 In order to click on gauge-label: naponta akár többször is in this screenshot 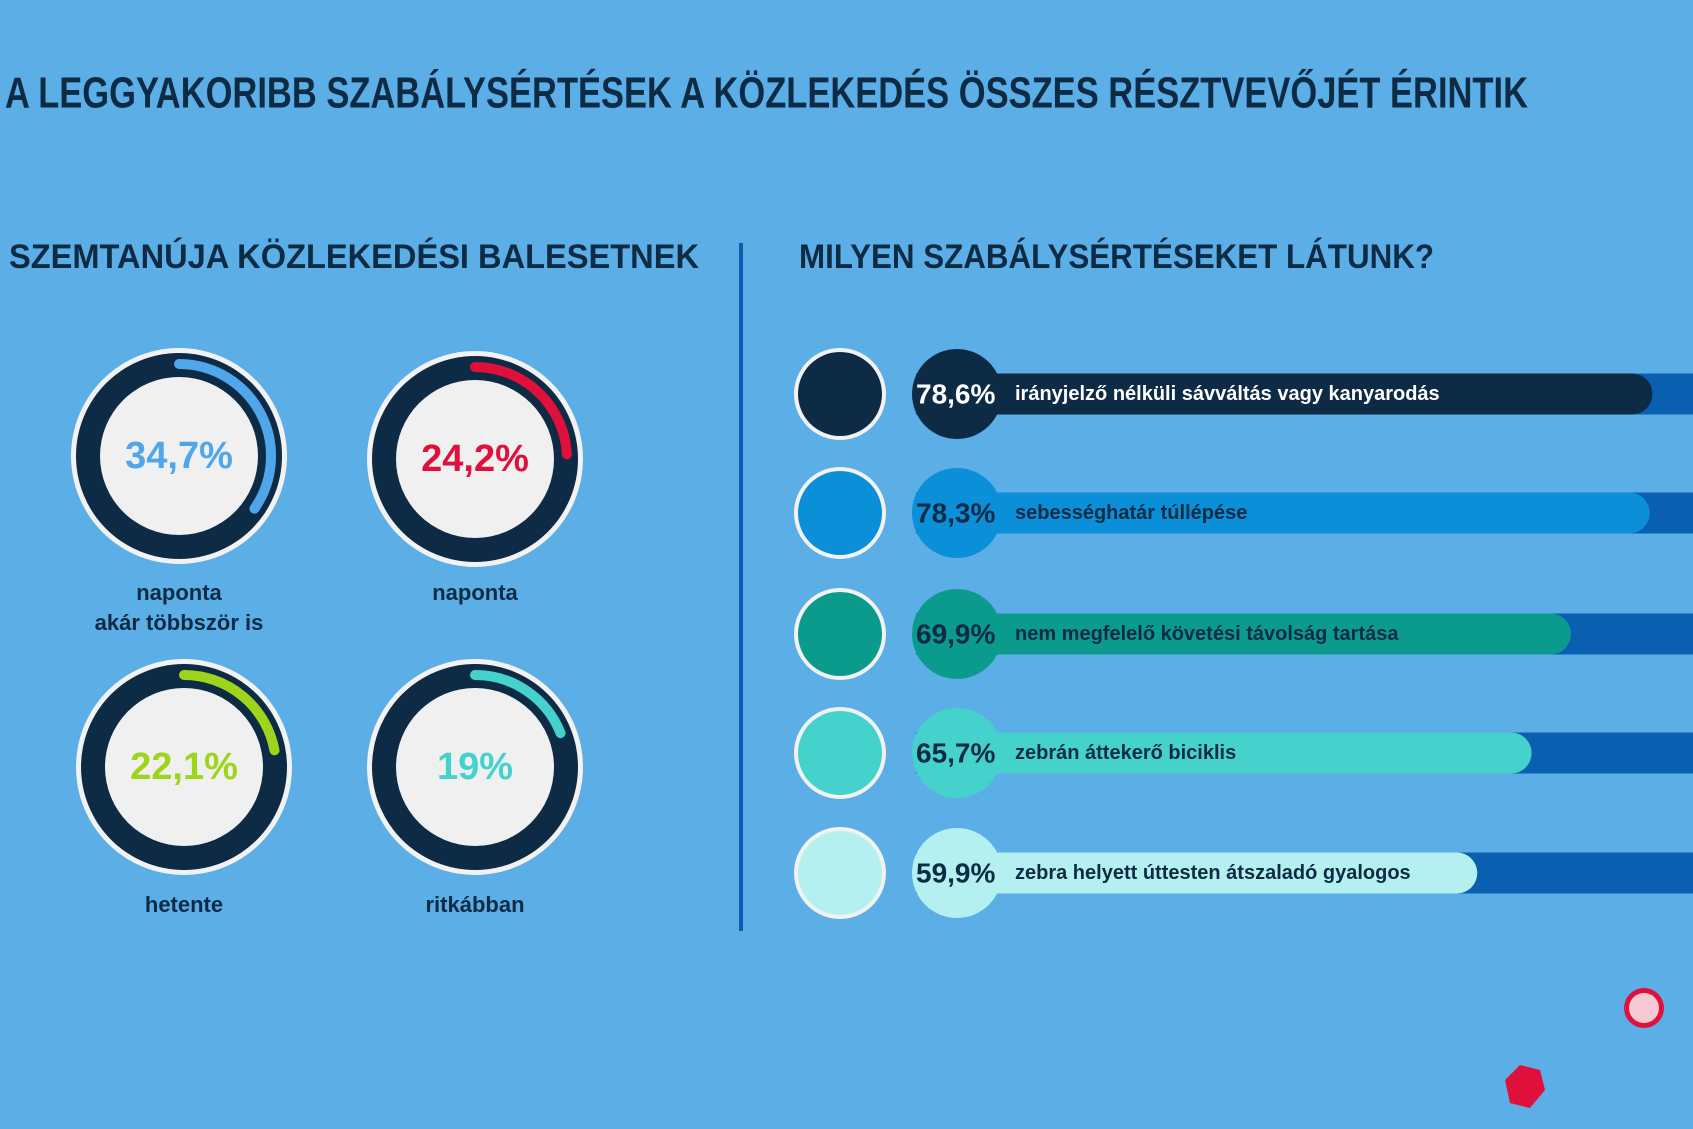, I will do `click(179, 607)`.